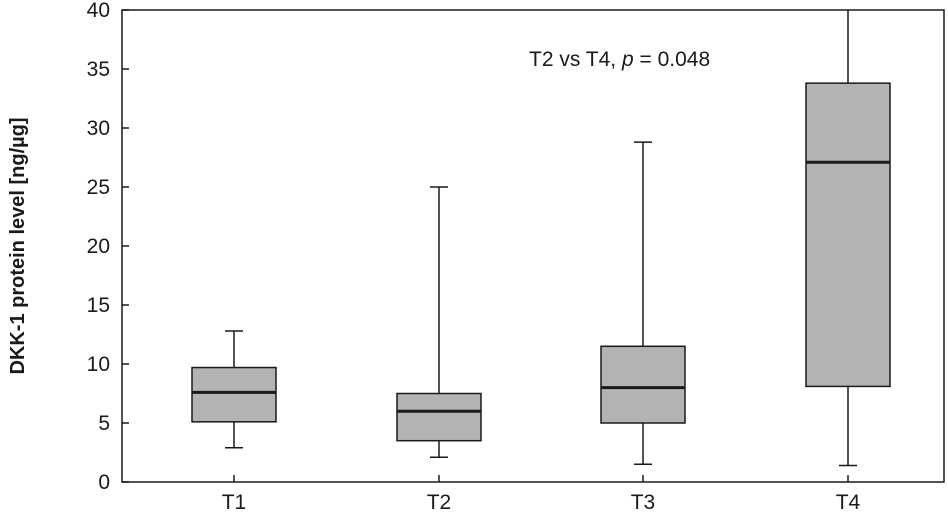 The image size is (948, 520). What do you see at coordinates (98, 246) in the screenshot?
I see `y-tick-label-20: 20` at bounding box center [98, 246].